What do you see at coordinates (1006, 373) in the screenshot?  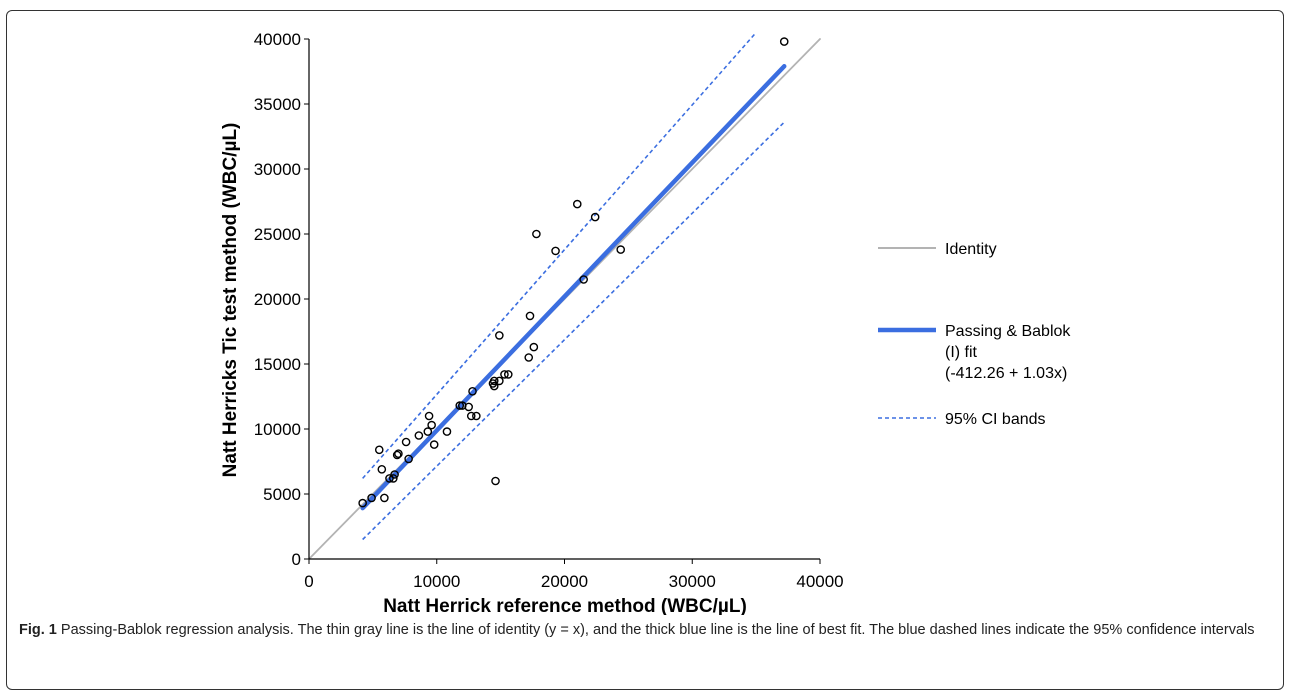 I see `legend-fit-label-3: (-412.26 + 1.03x)` at bounding box center [1006, 373].